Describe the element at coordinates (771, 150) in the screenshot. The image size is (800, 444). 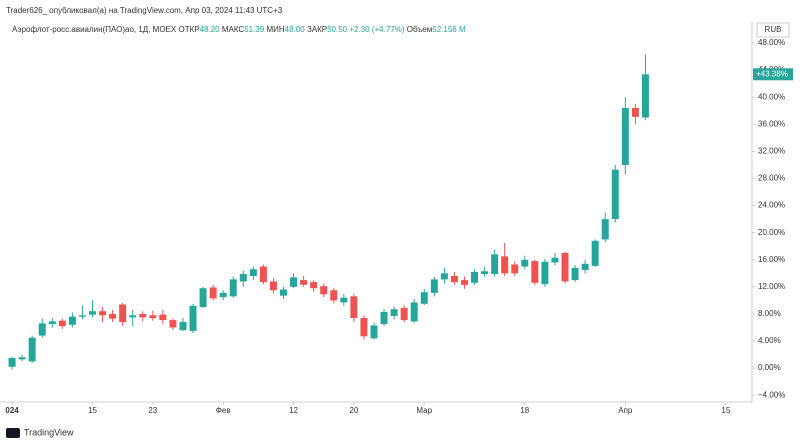
I see `y-tick-label: 32.00%` at that location.